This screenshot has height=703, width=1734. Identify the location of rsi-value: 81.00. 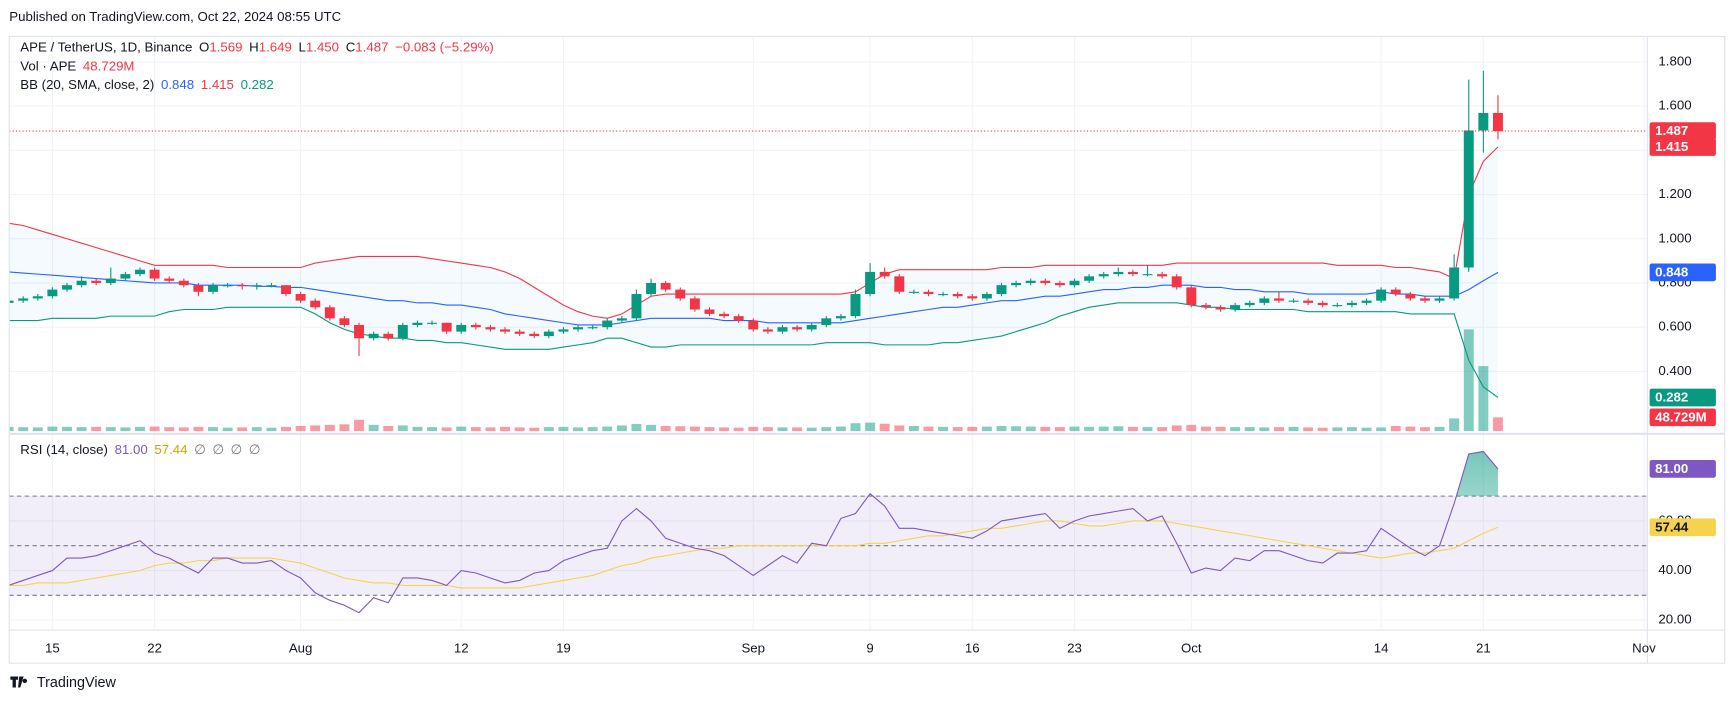
(131, 448).